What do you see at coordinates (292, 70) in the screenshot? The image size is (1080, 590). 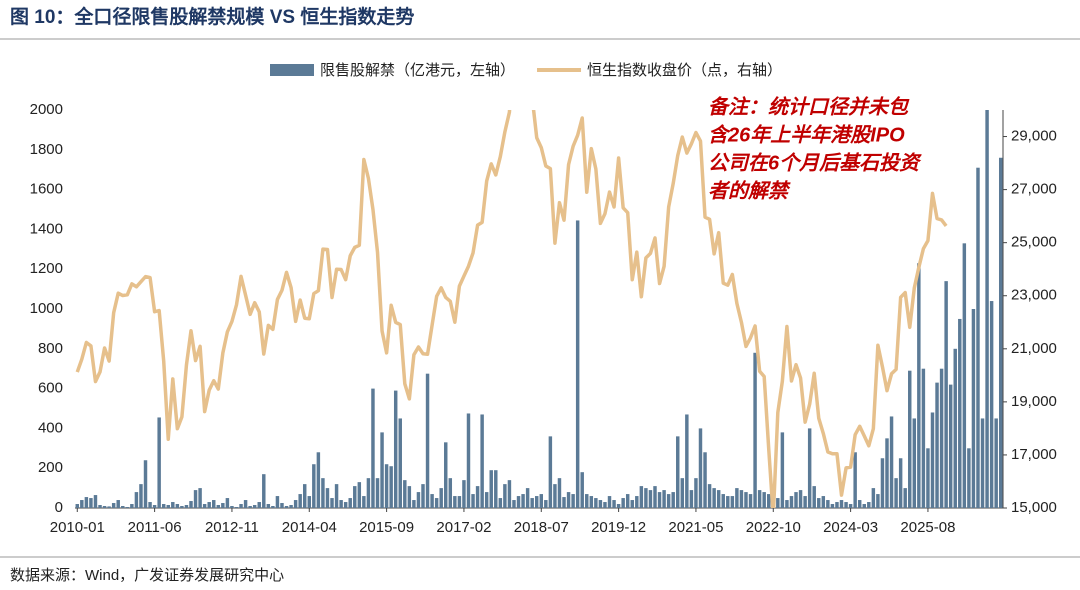 I see `legend-swatch` at bounding box center [292, 70].